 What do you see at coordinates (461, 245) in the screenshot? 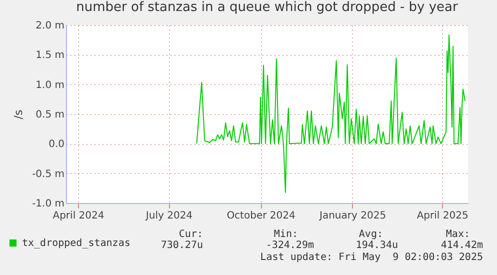
I see `text: 414.42m` at bounding box center [461, 245].